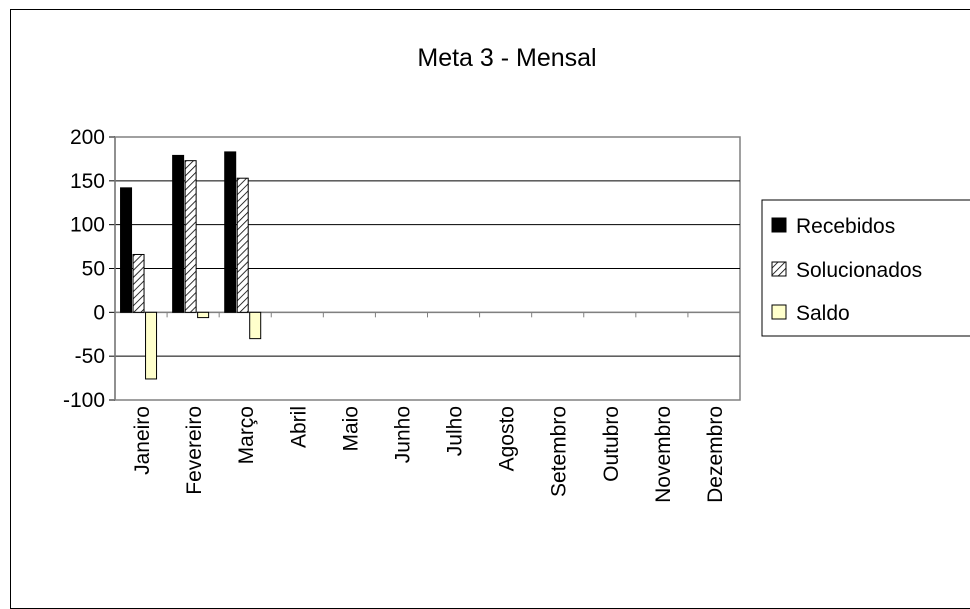 Image resolution: width=970 pixels, height=609 pixels. Describe the element at coordinates (455, 431) in the screenshot. I see `x-tick-label: Julho` at that location.